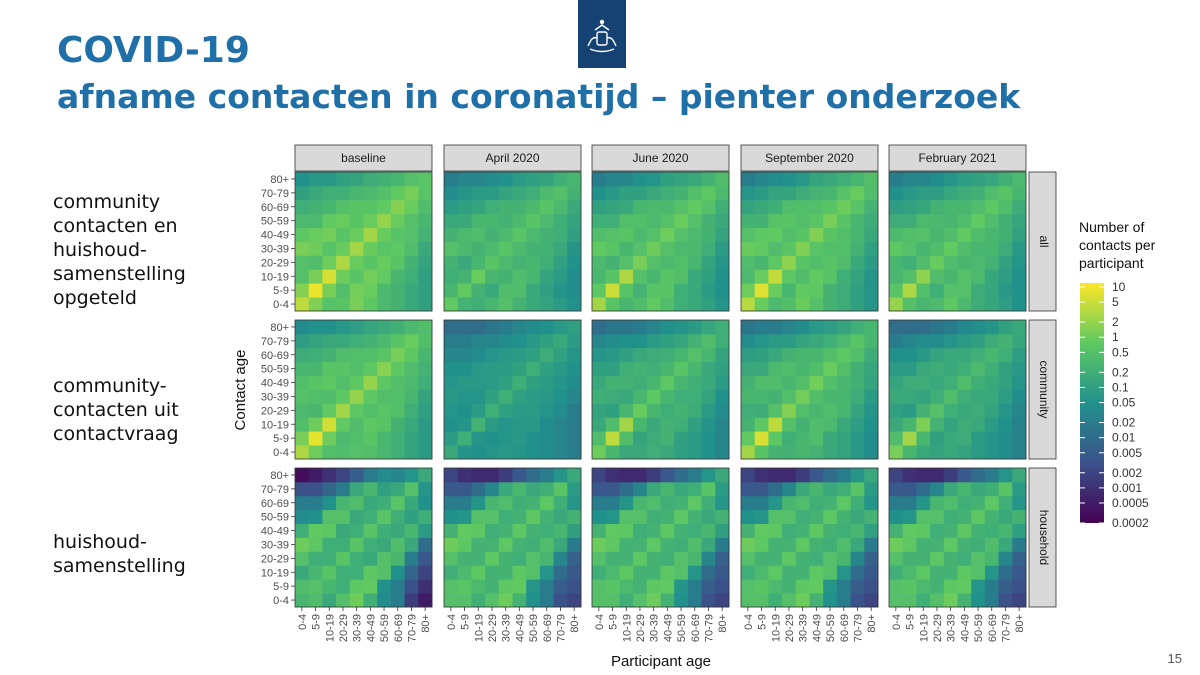 The width and height of the screenshot is (1200, 675). Describe the element at coordinates (660, 158) in the screenshot. I see `facet-strip-label: June 2020` at that location.